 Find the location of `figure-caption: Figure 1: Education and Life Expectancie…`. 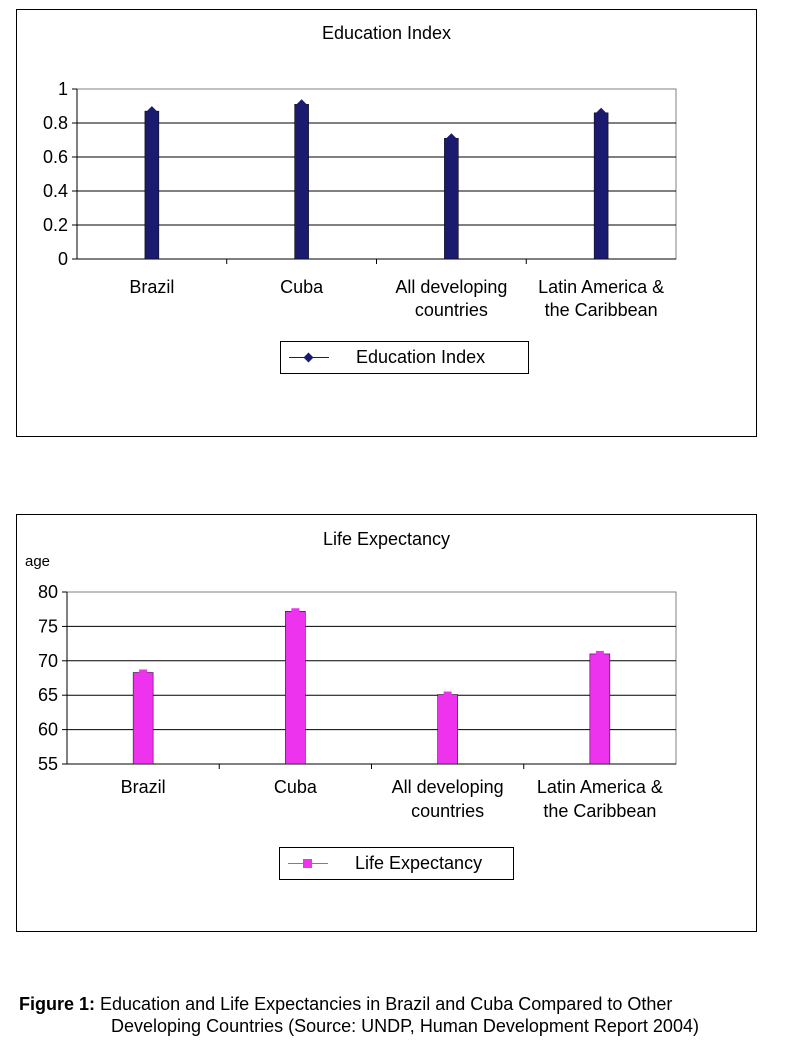

figure-caption: Figure 1: Education and Life Expectancie… is located at coordinates (359, 1015).